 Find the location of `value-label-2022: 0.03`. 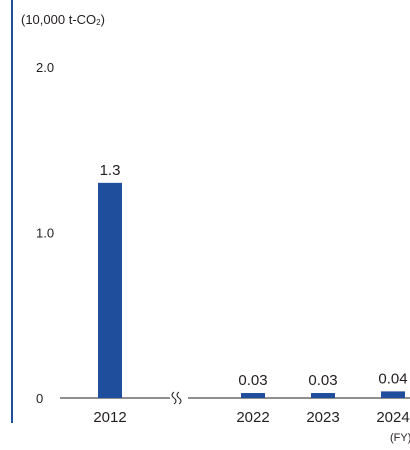

value-label-2022: 0.03 is located at coordinates (252, 380).